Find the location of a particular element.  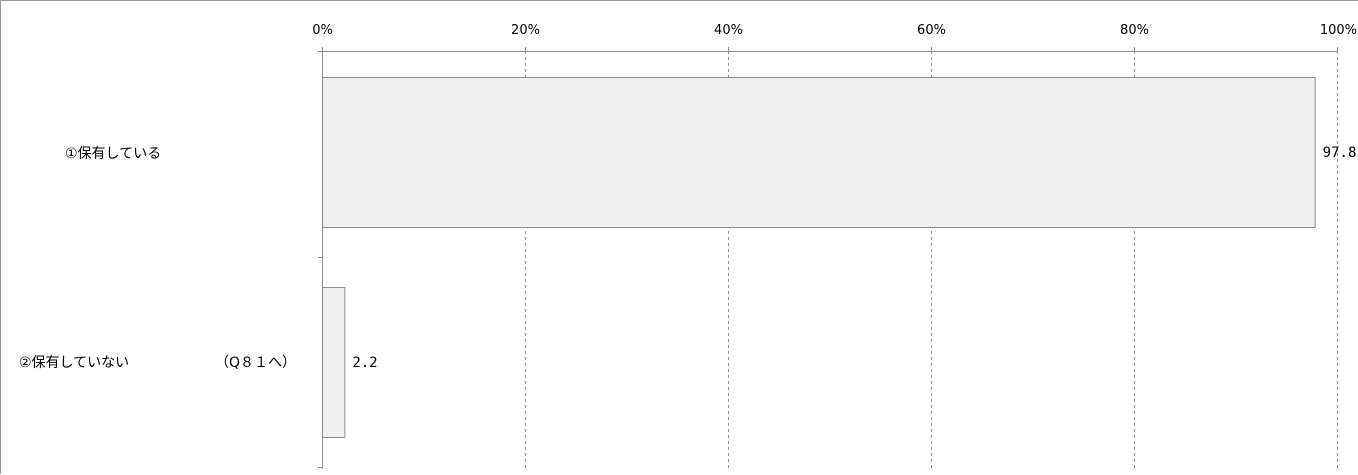

x-tick-label: 100% is located at coordinates (1338, 30).